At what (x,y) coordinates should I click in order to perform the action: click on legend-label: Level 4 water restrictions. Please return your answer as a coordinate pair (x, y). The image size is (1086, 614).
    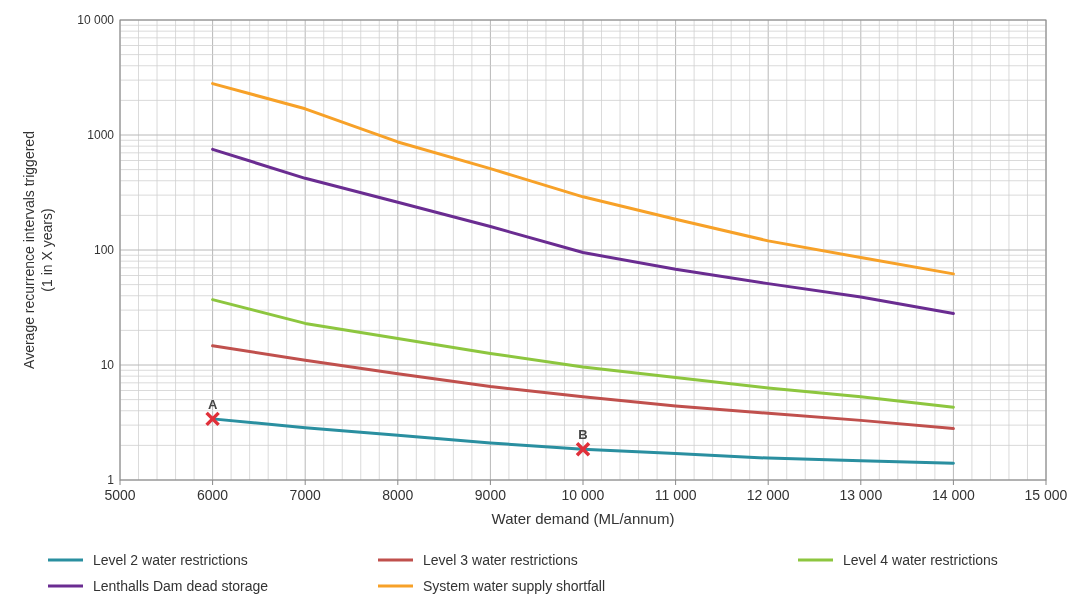
    Looking at the image, I should click on (920, 560).